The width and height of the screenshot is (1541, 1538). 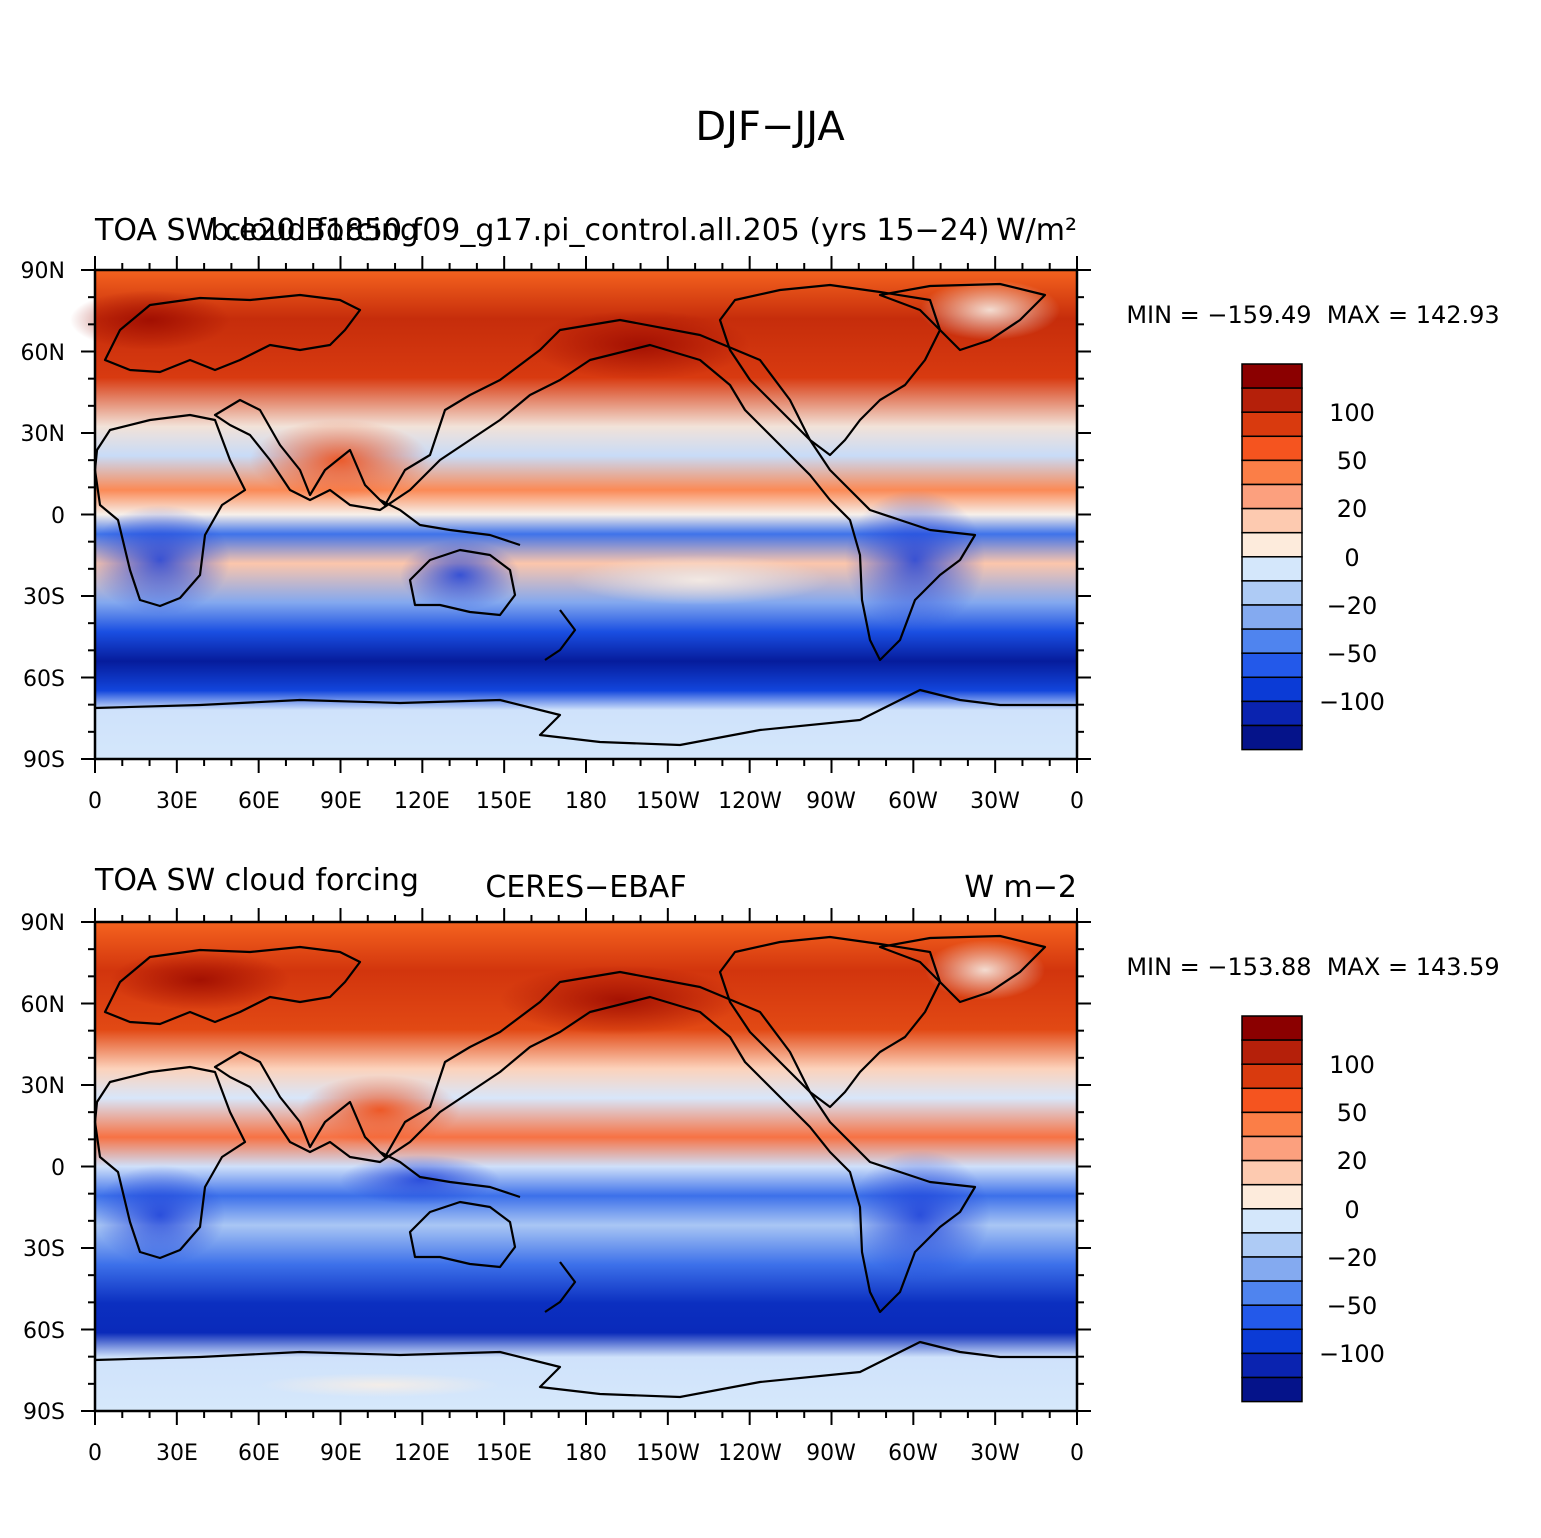 I want to click on panel-1-lon-label: 90W, so click(x=831, y=801).